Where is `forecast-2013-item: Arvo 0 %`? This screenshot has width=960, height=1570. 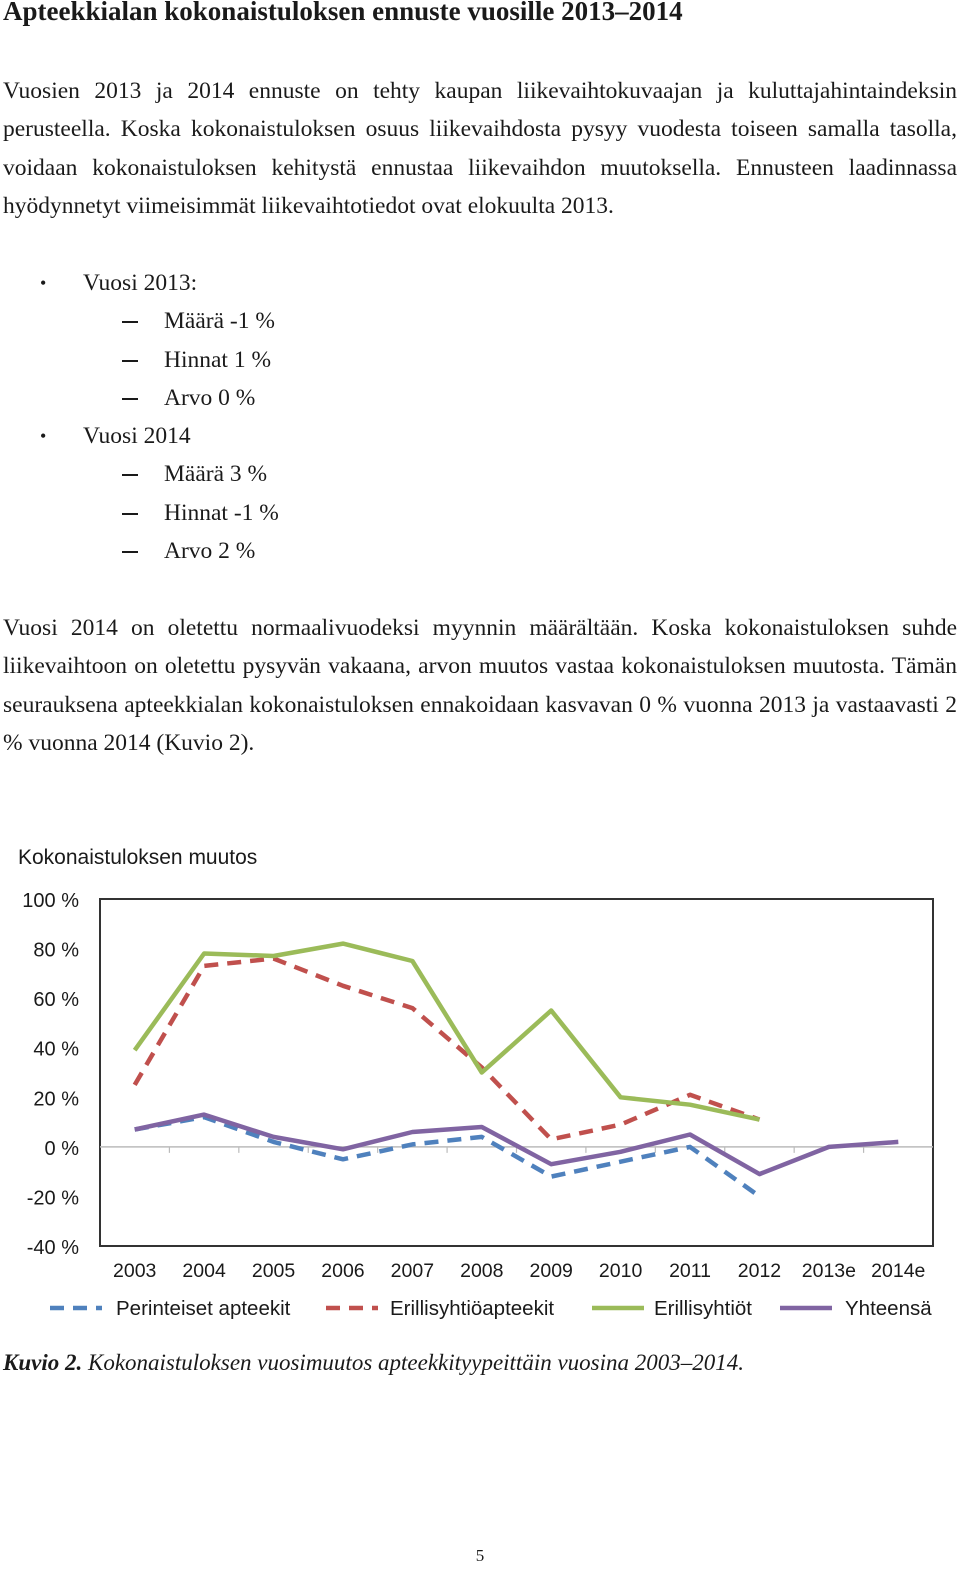 forecast-2013-item: Arvo 0 % is located at coordinates (300, 398).